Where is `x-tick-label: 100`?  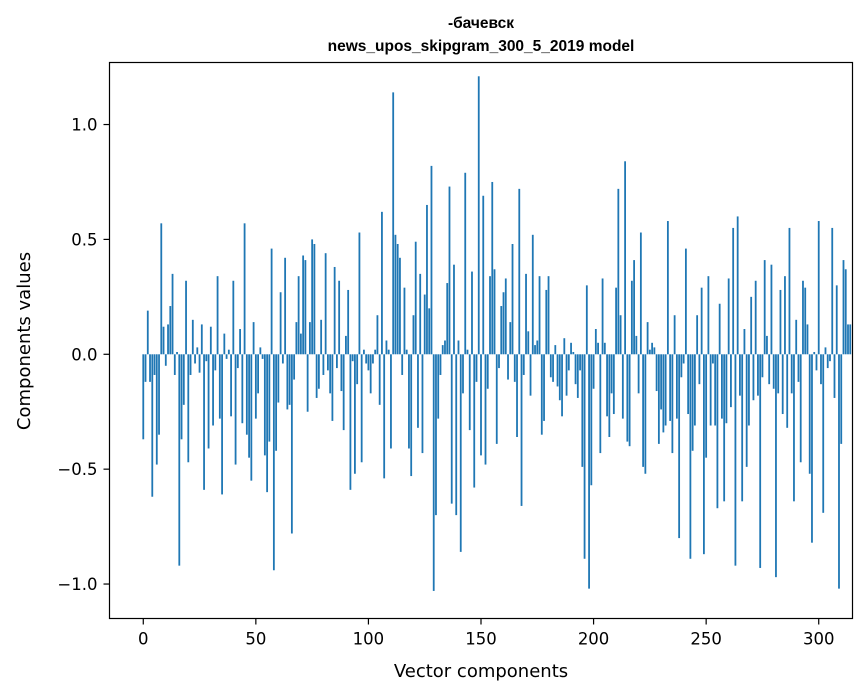 x-tick-label: 100 is located at coordinates (369, 639).